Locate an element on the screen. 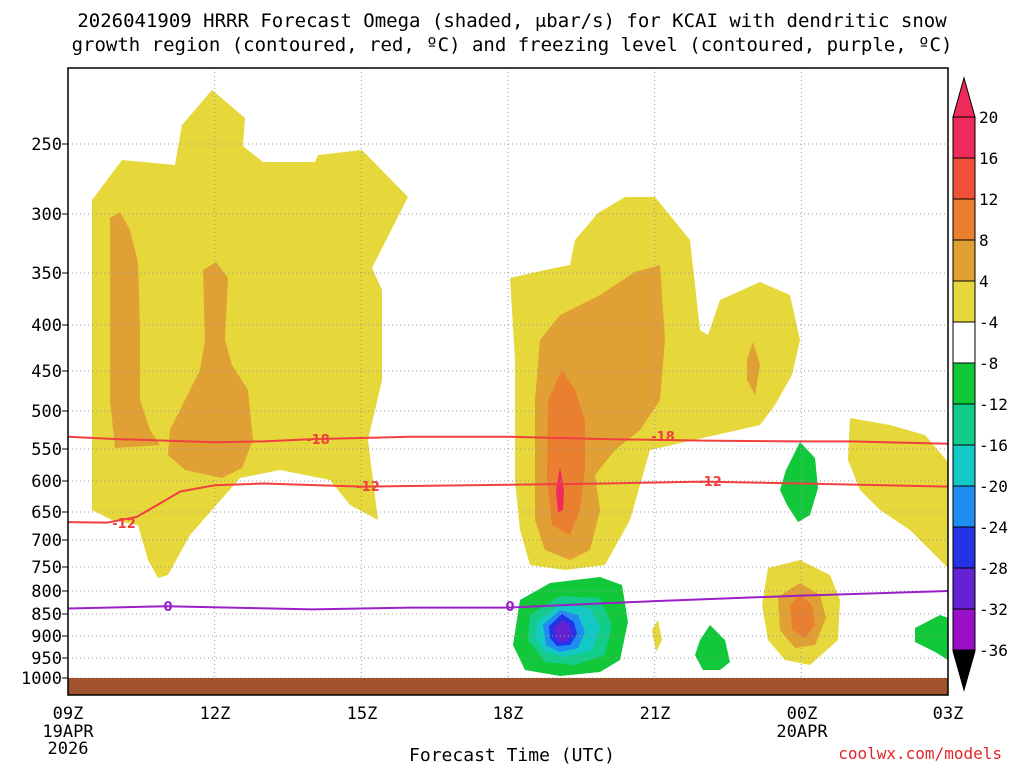  y-tick-label: 900 is located at coordinates (46, 637).